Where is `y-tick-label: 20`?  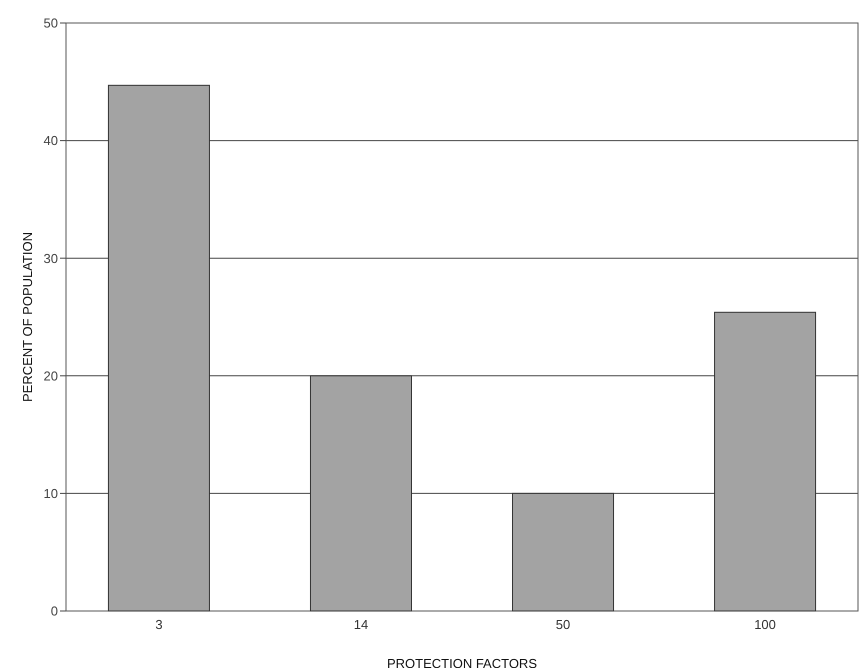
y-tick-label: 20 is located at coordinates (51, 376).